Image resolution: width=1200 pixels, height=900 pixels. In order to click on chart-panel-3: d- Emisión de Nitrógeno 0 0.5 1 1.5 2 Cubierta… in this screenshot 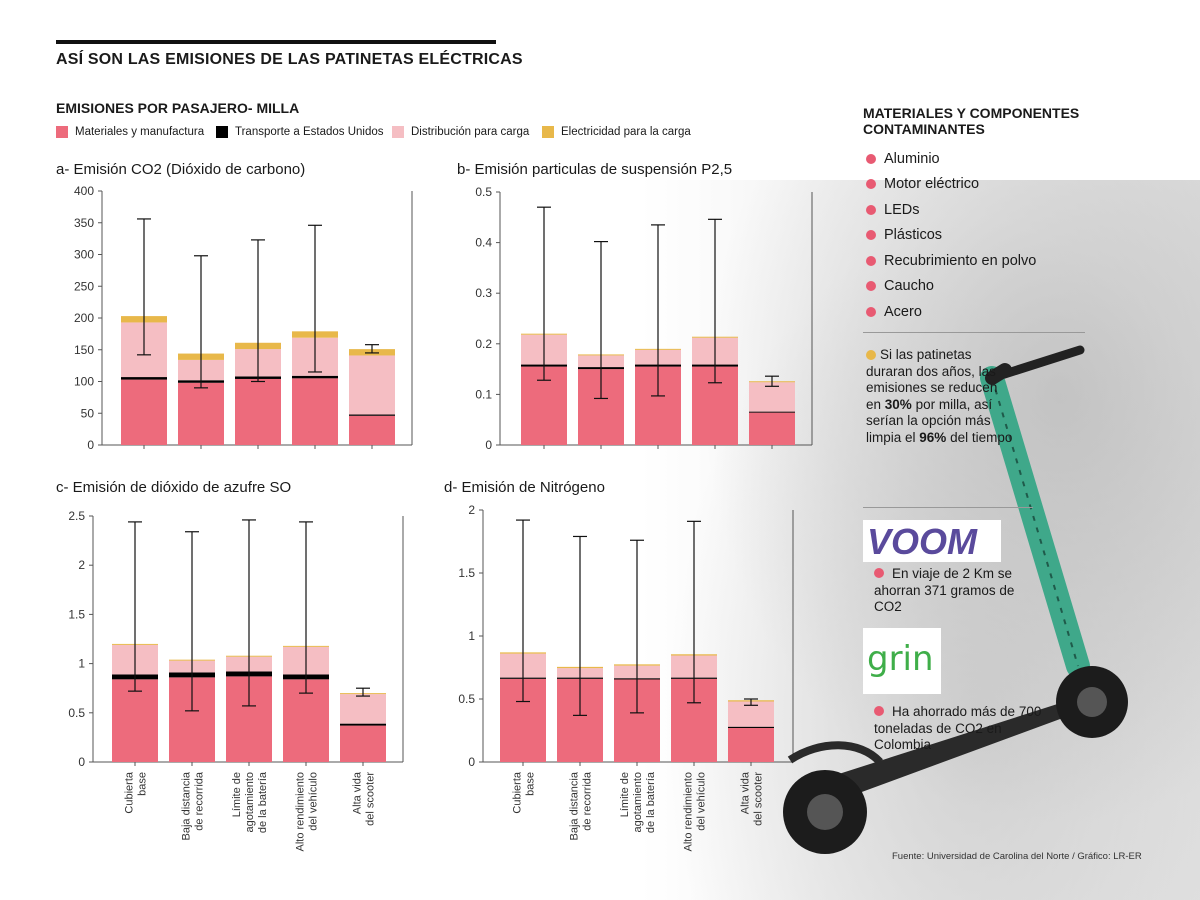, I will do `click(619, 665)`.